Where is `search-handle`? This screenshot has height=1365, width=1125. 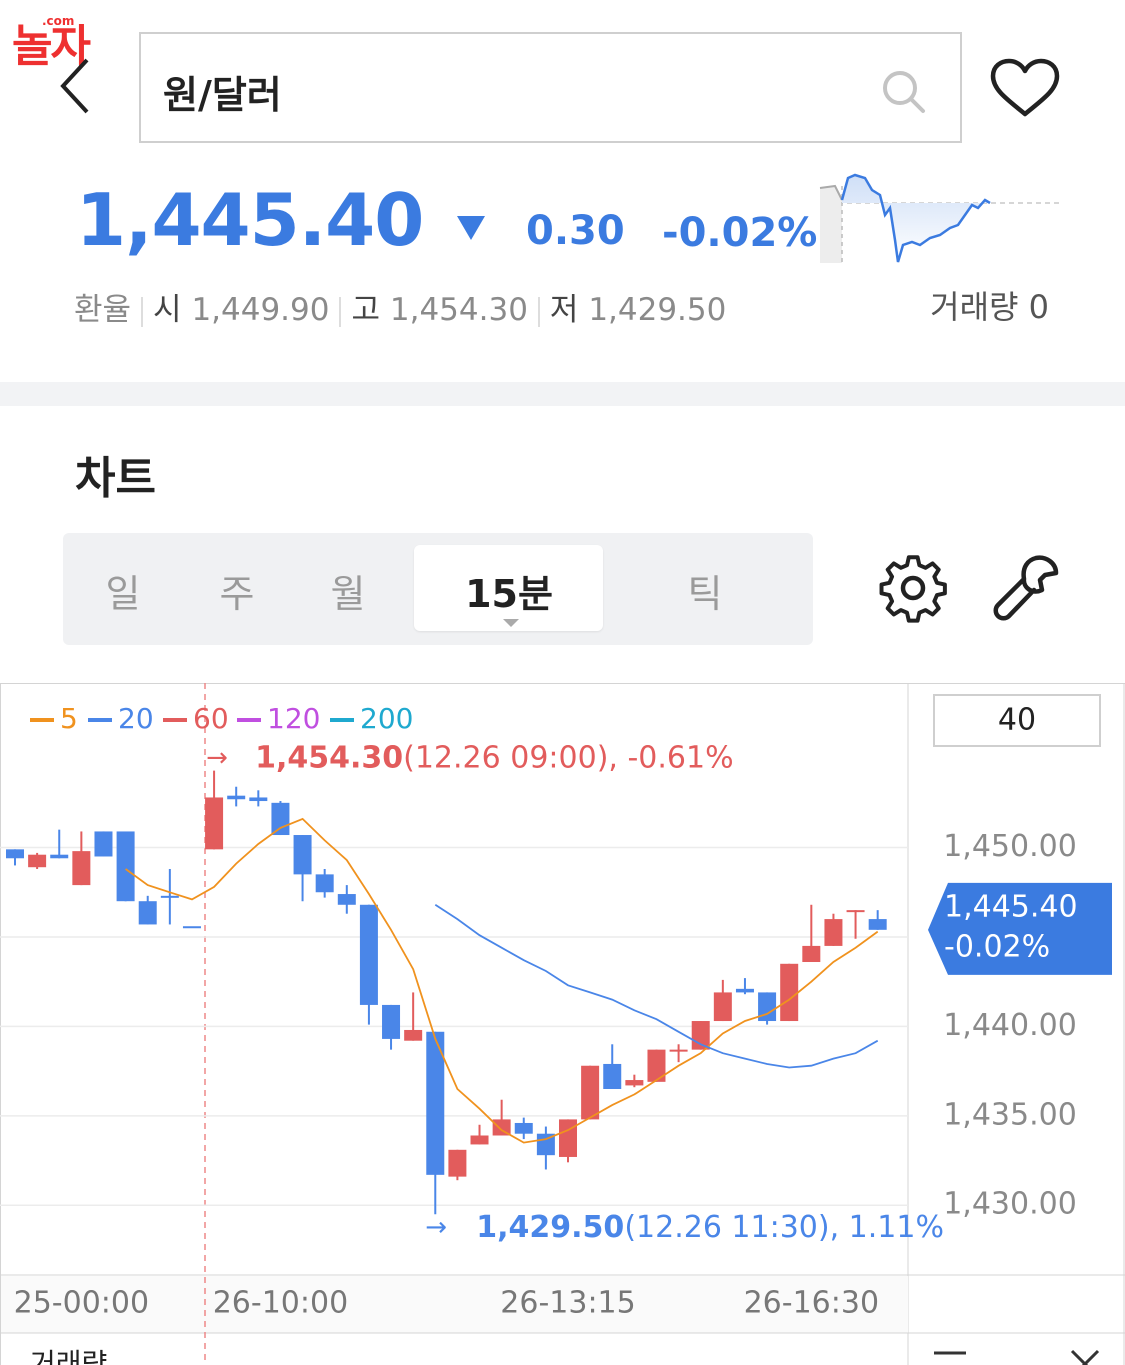 search-handle is located at coordinates (917, 105).